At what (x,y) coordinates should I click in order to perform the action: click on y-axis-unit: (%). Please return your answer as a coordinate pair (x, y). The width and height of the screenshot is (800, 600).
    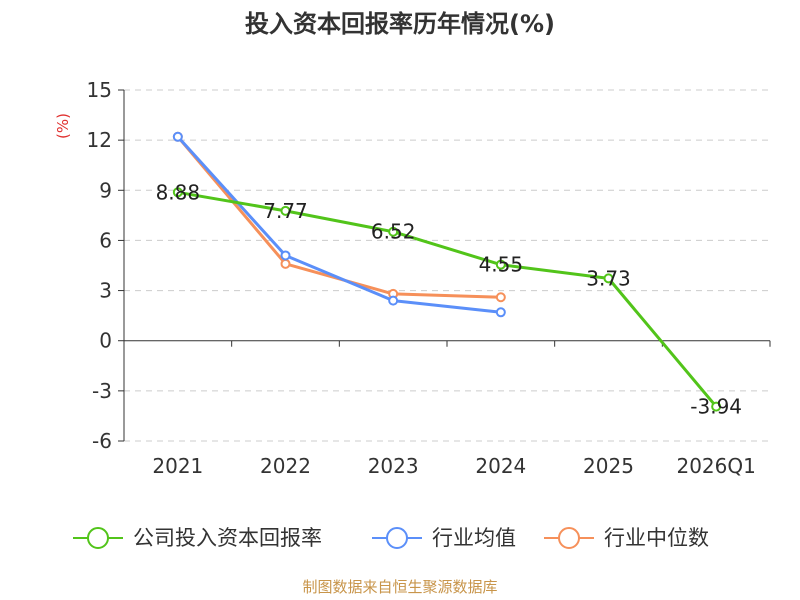
    Looking at the image, I should click on (63, 126).